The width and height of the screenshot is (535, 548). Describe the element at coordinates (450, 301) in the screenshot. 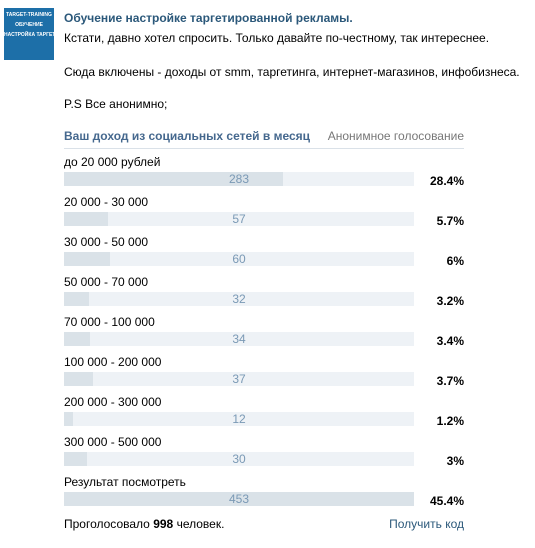

I see `percent: 3.2%` at that location.